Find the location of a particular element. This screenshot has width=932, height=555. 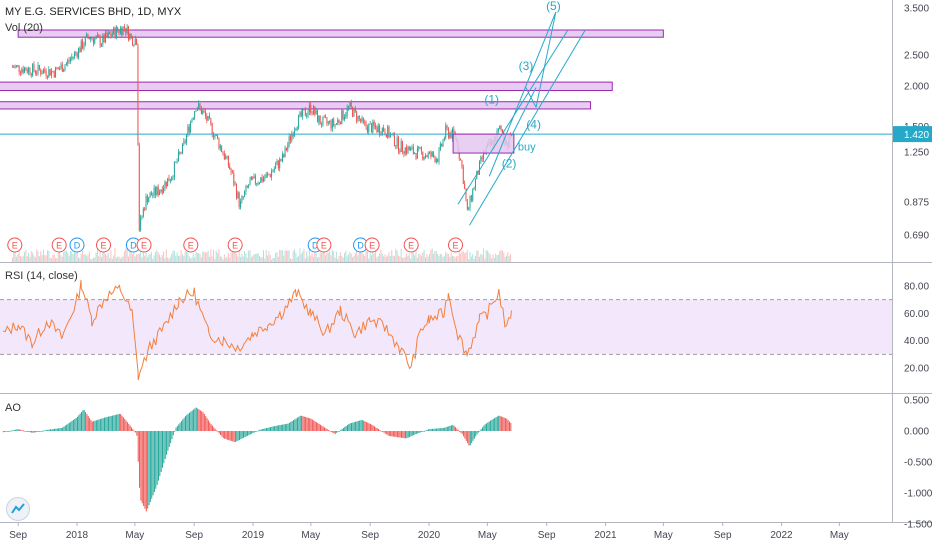

rsi-axis-tick: 80.00 is located at coordinates (916, 287).